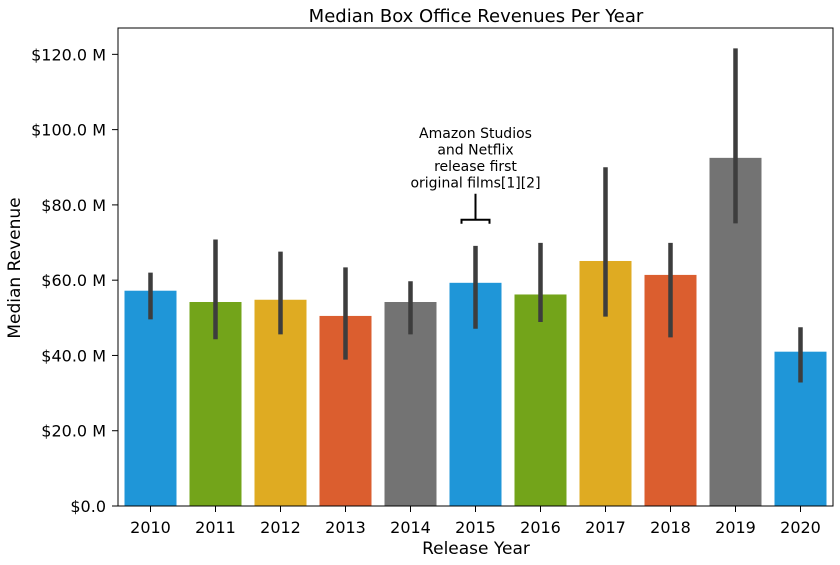 This screenshot has height=565, width=840. What do you see at coordinates (475, 208) in the screenshot?
I see `annotation-bracket` at bounding box center [475, 208].